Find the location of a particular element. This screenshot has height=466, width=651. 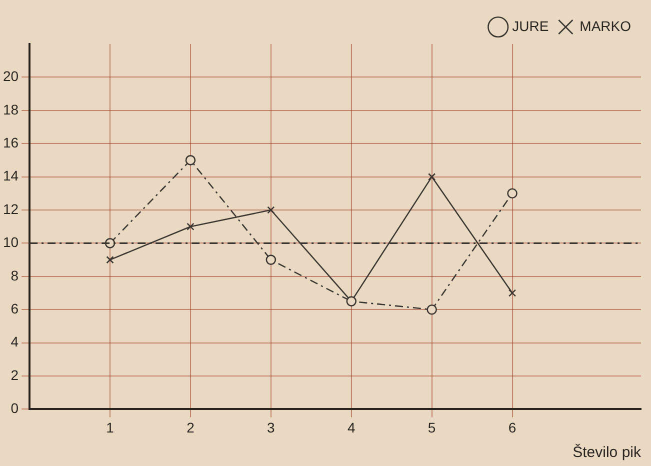

y-tick-label: 6 is located at coordinates (14, 308).